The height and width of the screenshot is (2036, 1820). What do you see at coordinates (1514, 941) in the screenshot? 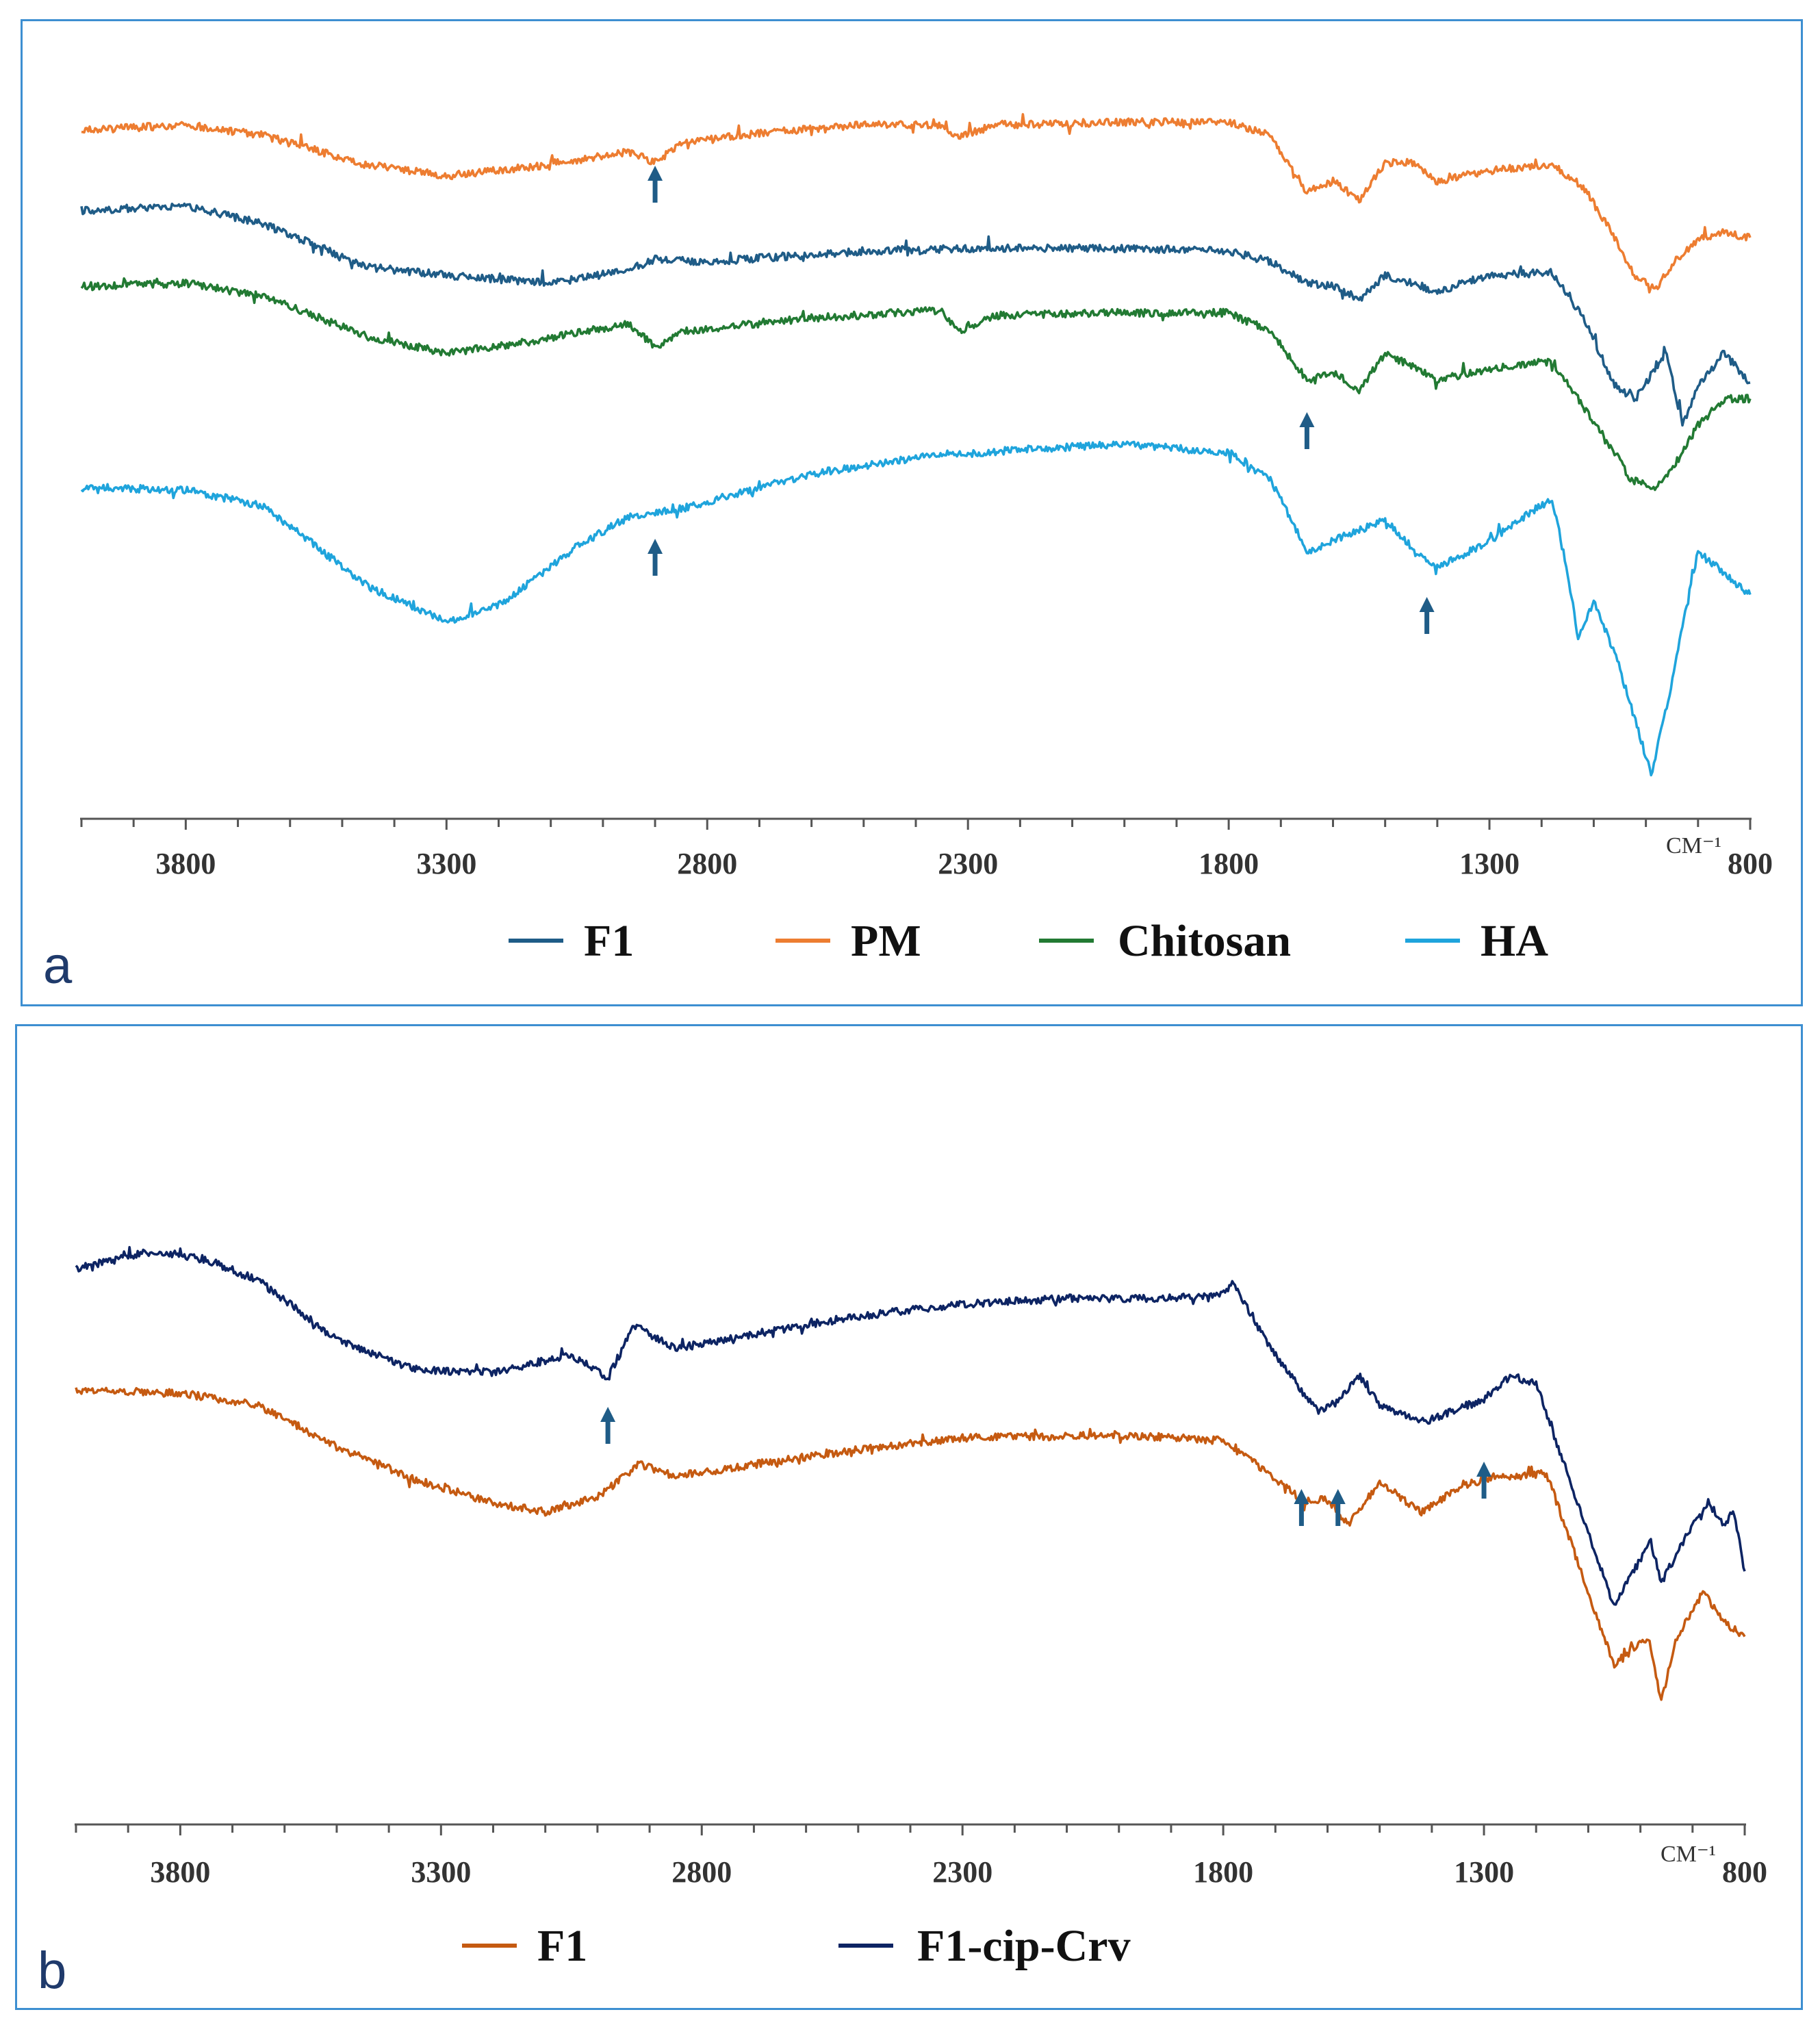
I see `legend-label-ha: HA` at bounding box center [1514, 941].